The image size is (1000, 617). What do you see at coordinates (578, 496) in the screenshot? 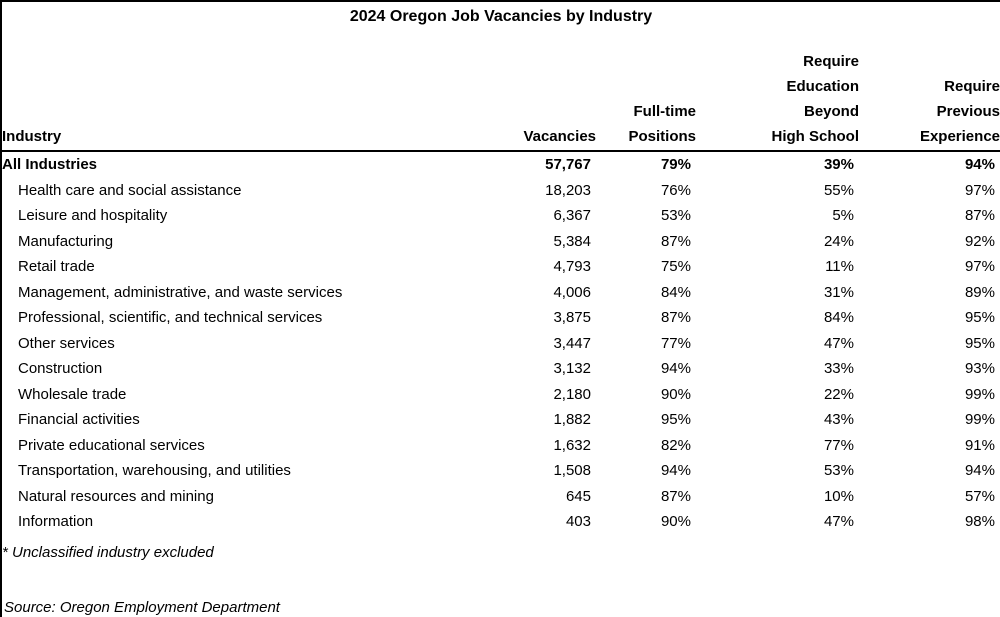
I see `vacancies-cell: 645` at bounding box center [578, 496].